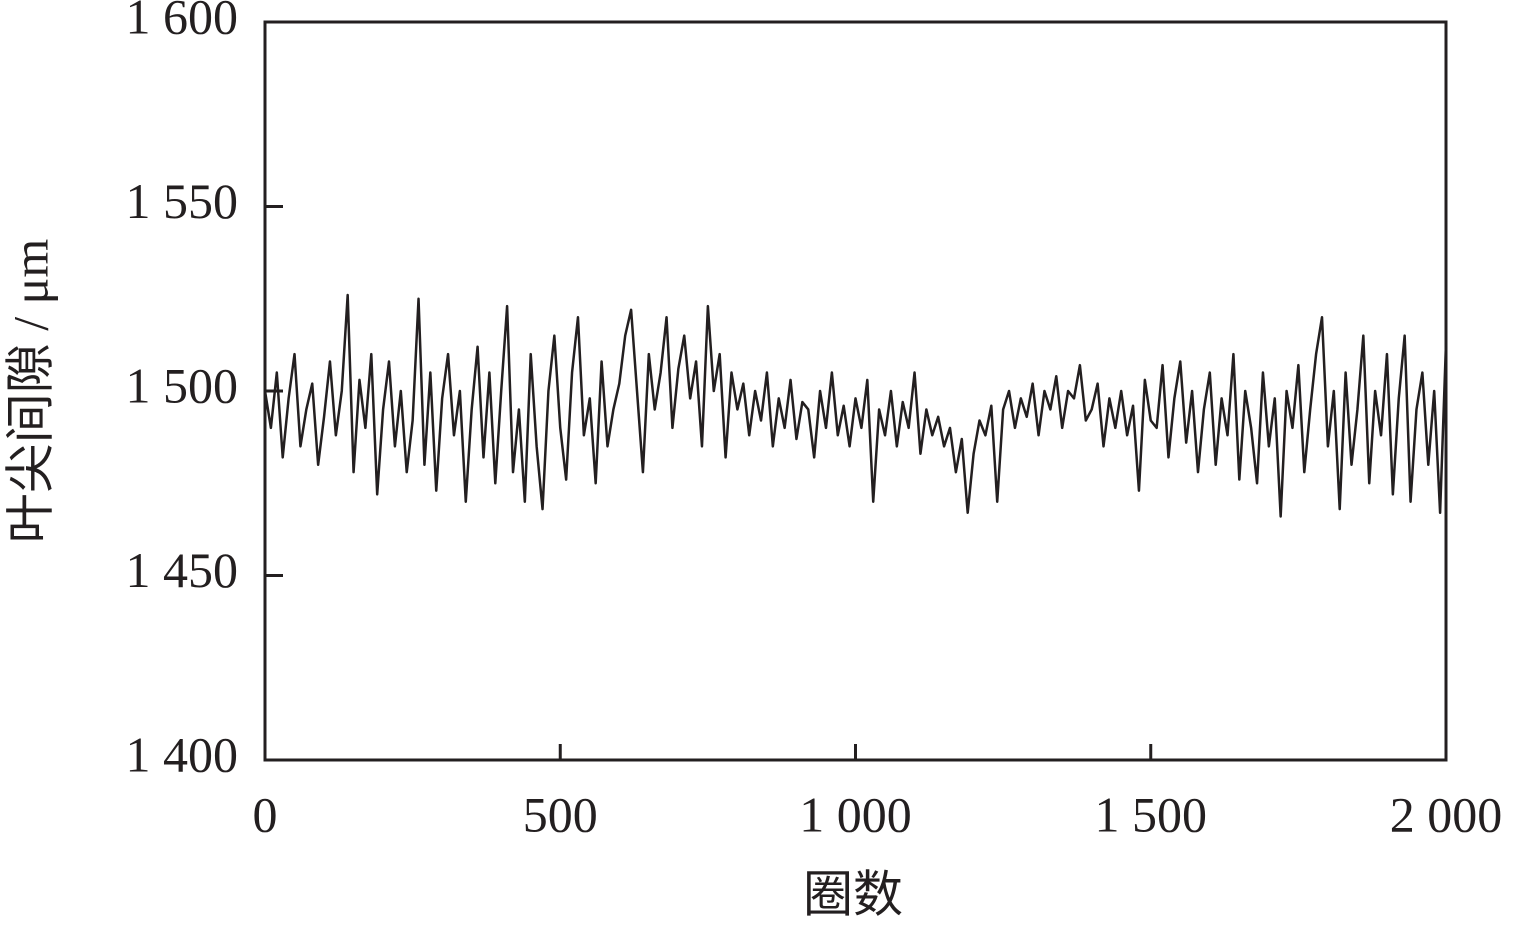 Image resolution: width=1519 pixels, height=934 pixels. Describe the element at coordinates (182, 201) in the screenshot. I see `y-tick-label: 1 550` at that location.